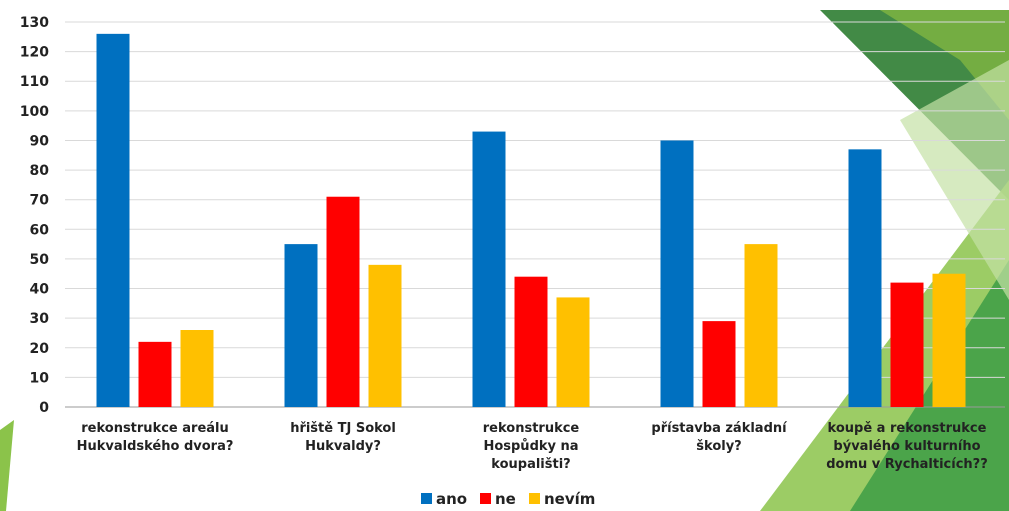  Describe the element at coordinates (385, 335) in the screenshot. I see `bar-nevím-1` at that location.